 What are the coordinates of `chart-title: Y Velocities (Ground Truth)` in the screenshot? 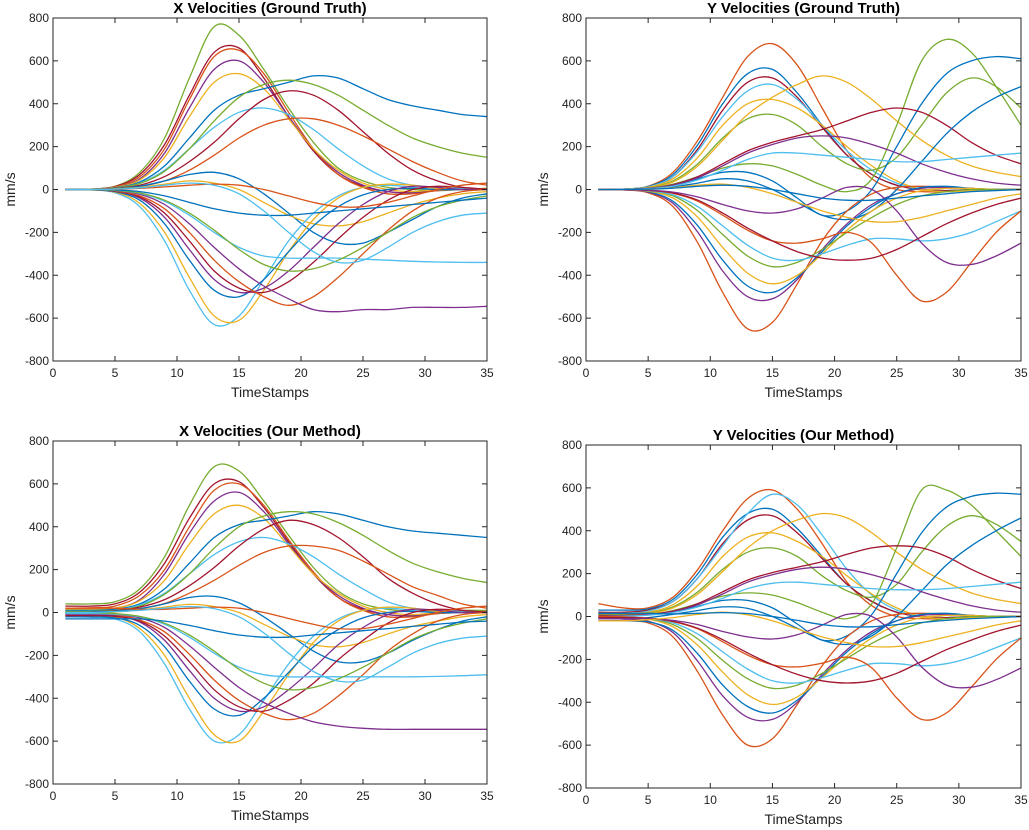 It's located at (803, 8).